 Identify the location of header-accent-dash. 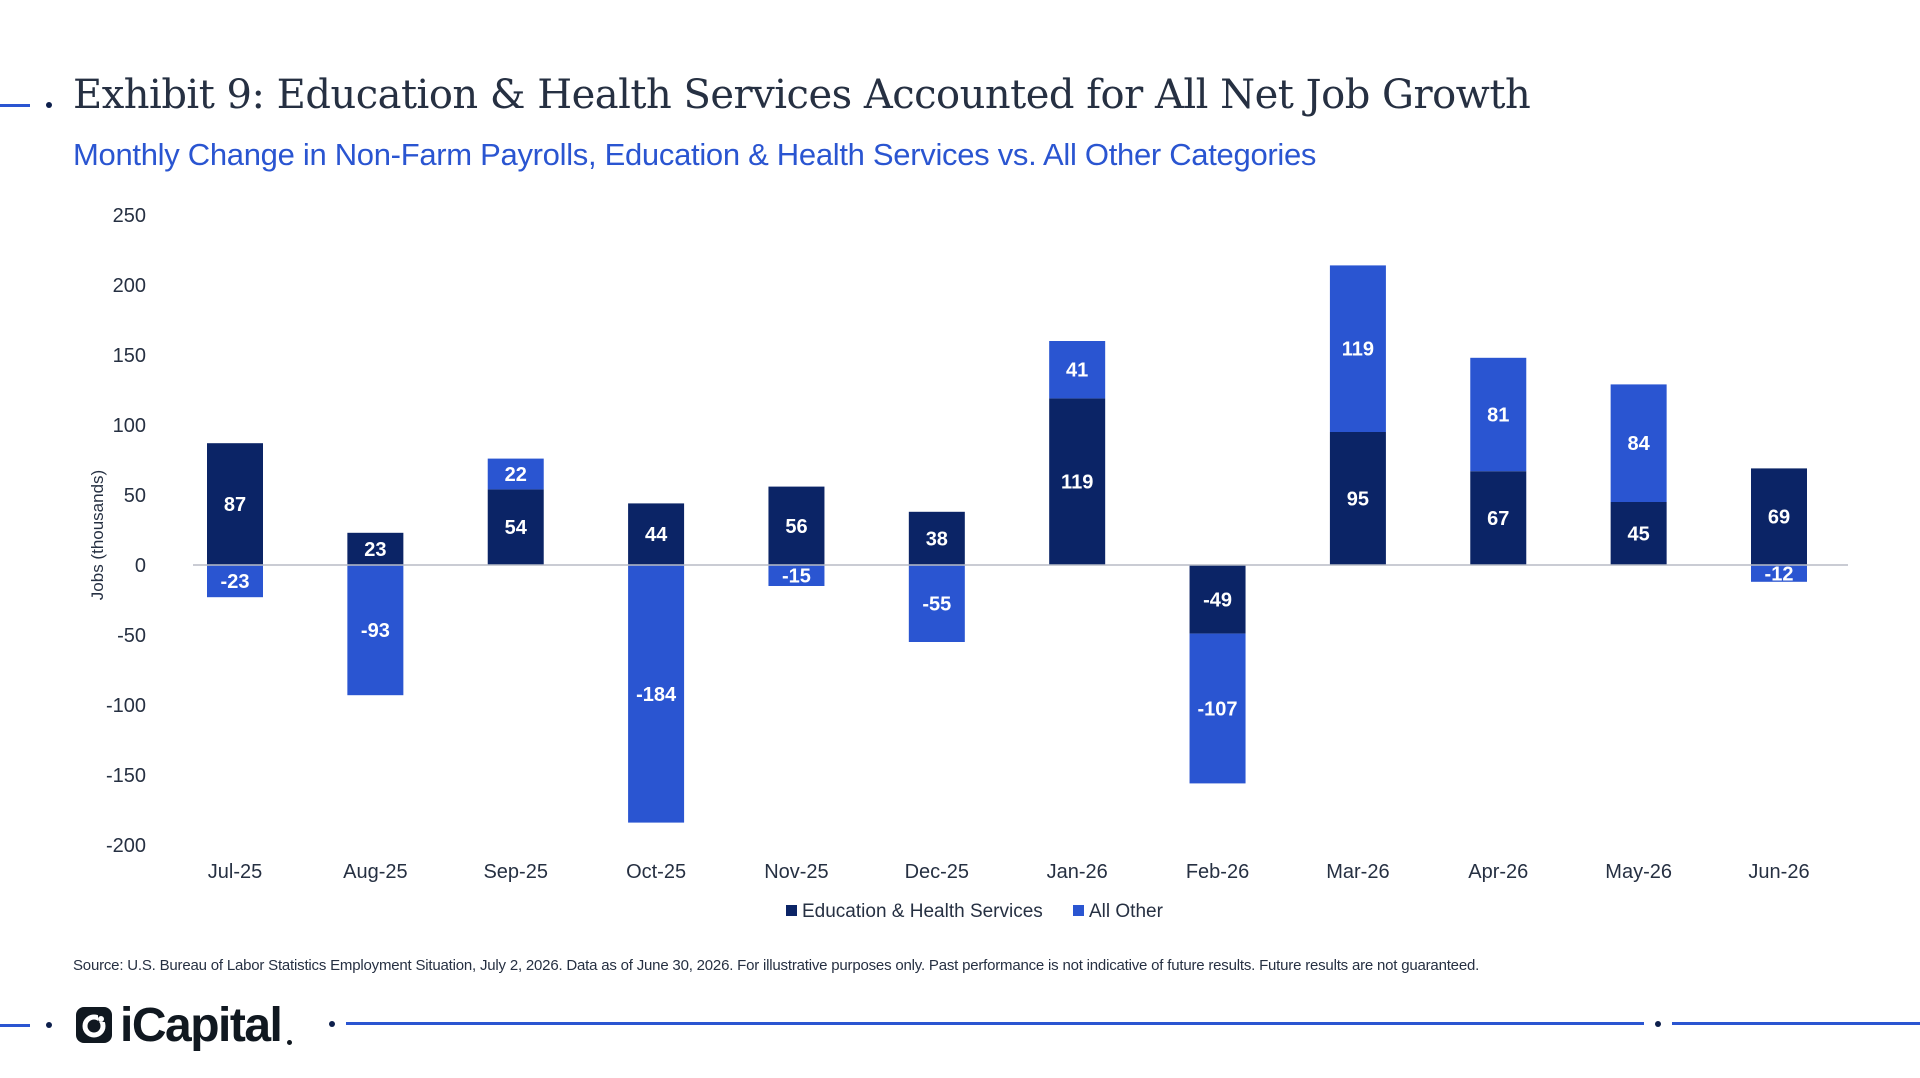
(15, 105).